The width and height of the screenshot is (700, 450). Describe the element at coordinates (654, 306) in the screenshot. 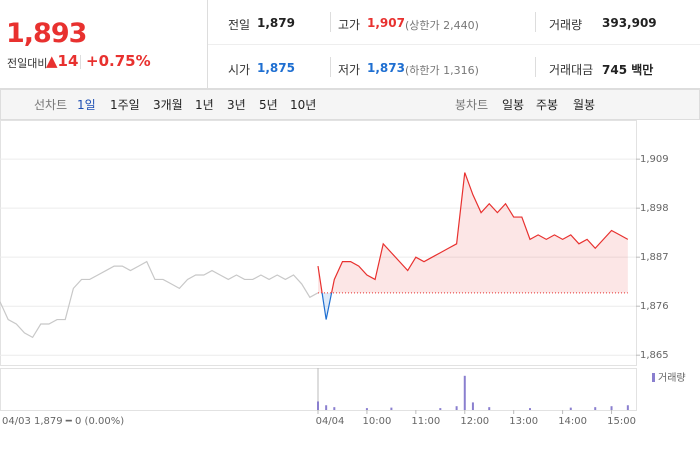

I see `y-tick-label: 1,876` at that location.